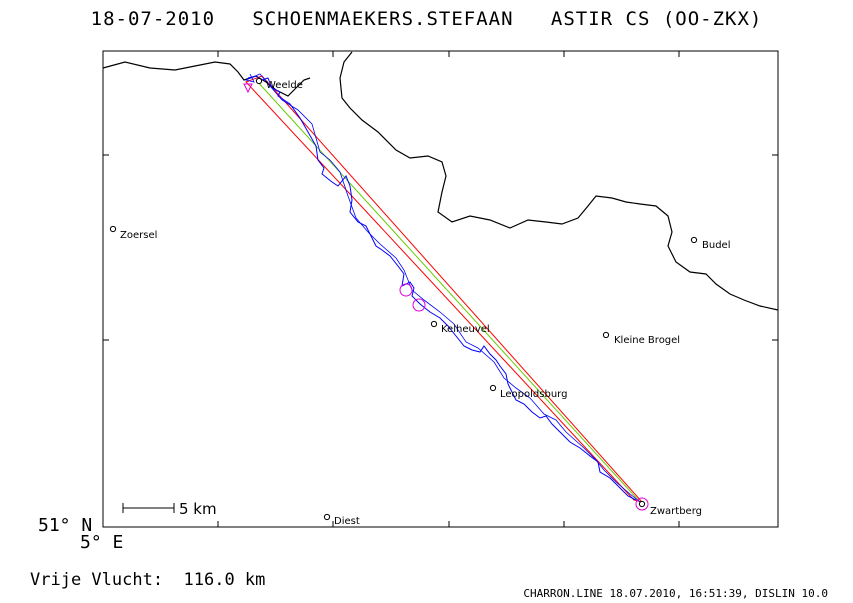  I want to click on town-label: Diest, so click(347, 521).